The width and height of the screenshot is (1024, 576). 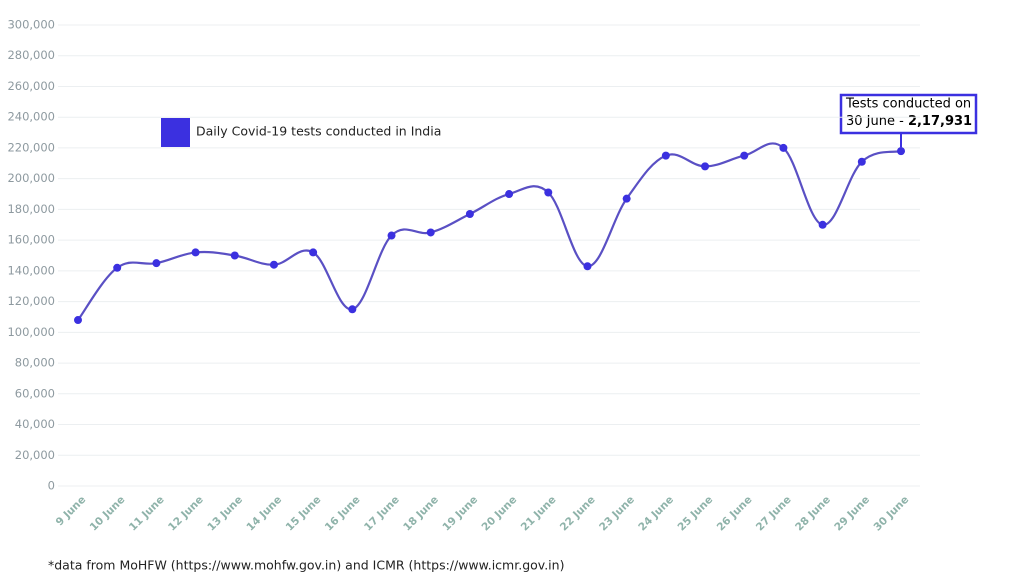 What do you see at coordinates (31, 332) in the screenshot?
I see `y-tick-label: 100,000` at bounding box center [31, 332].